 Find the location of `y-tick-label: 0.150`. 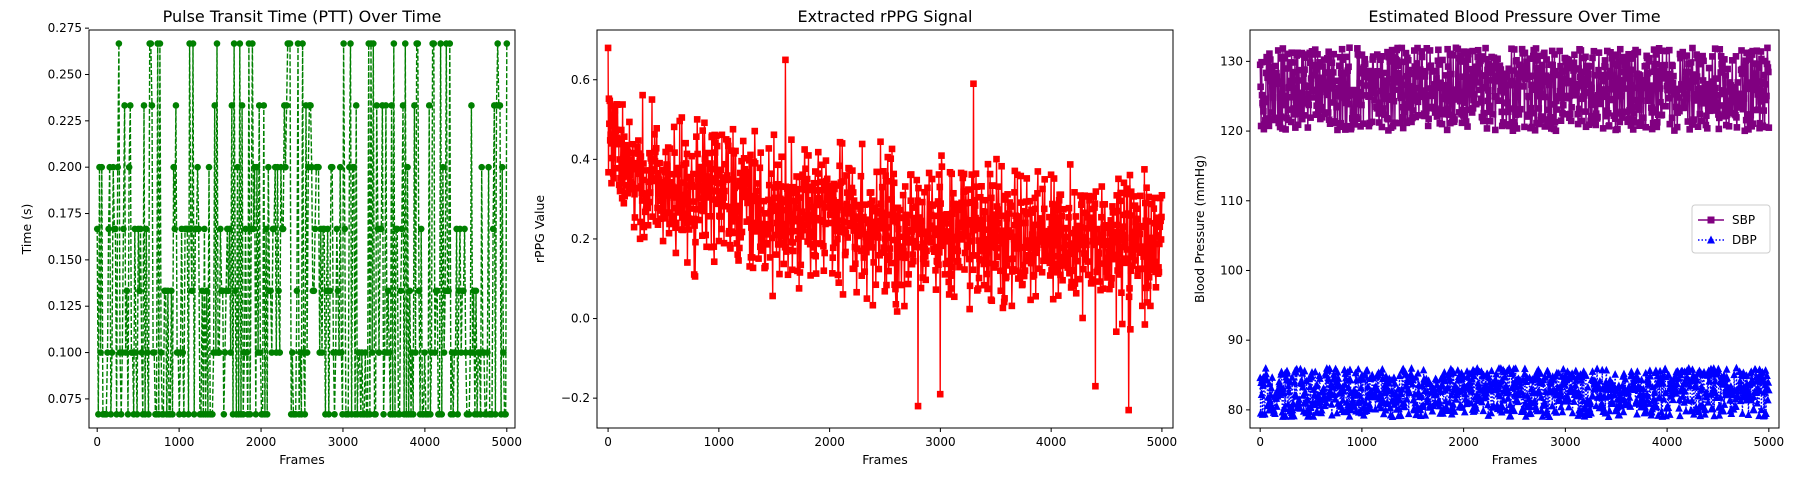

y-tick-label: 0.150 is located at coordinates (65, 260).